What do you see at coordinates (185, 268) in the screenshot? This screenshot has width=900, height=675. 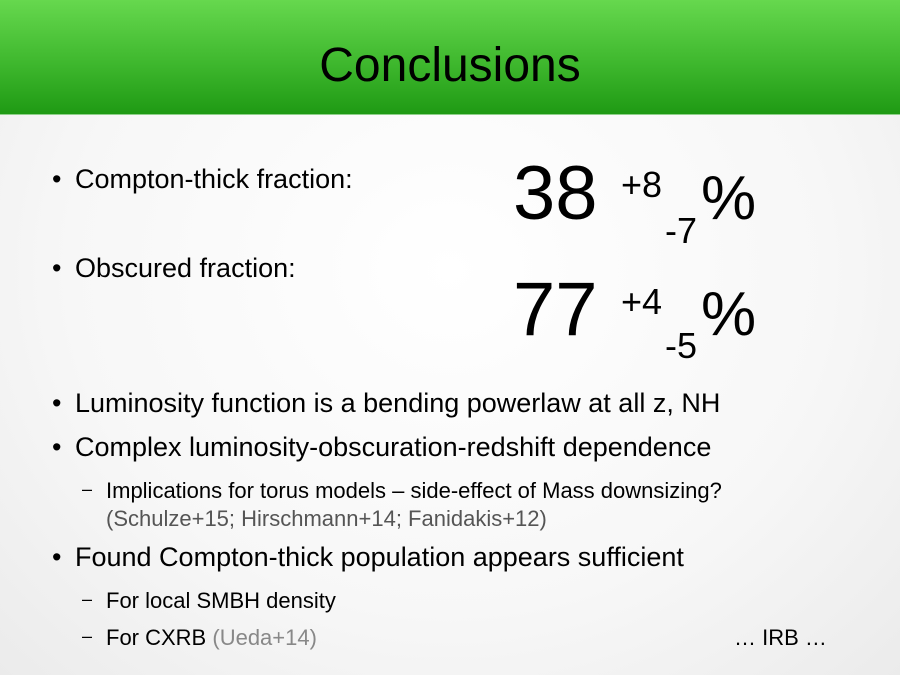 I see `obscured-label: Obscured fraction:` at bounding box center [185, 268].